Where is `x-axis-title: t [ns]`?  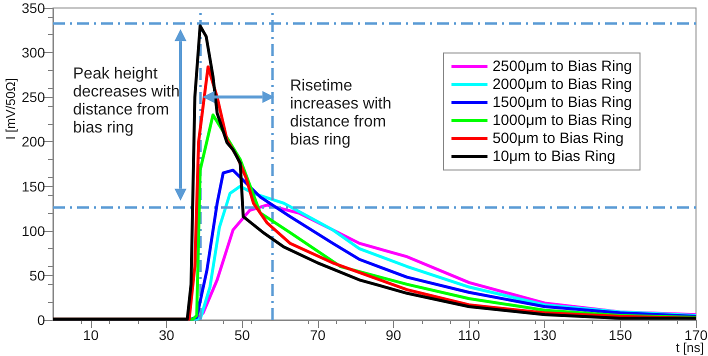 x-axis-title: t [ns] is located at coordinates (690, 347).